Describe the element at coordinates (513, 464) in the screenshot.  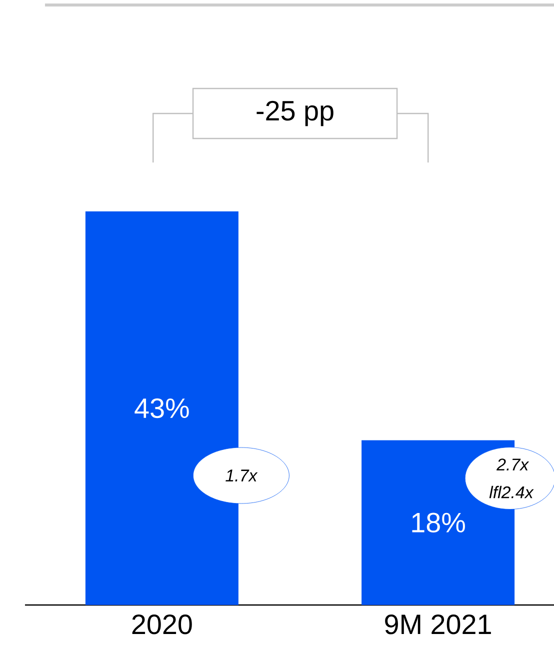
I see `annotation: 2.7x` at that location.